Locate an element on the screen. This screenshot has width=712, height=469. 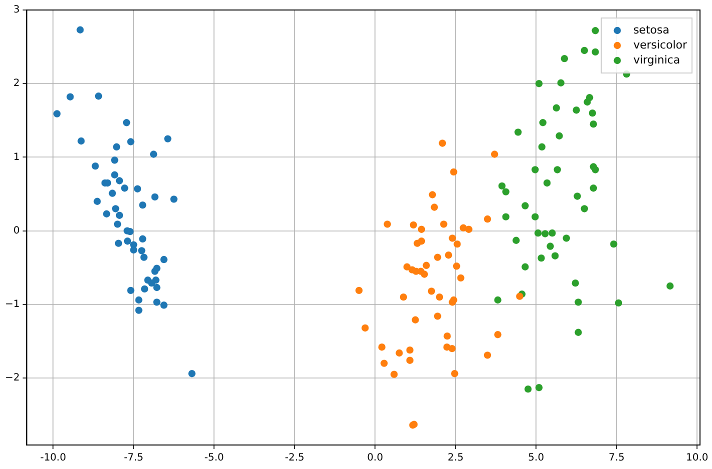
x-tick-label: -2.5 is located at coordinates (294, 458).